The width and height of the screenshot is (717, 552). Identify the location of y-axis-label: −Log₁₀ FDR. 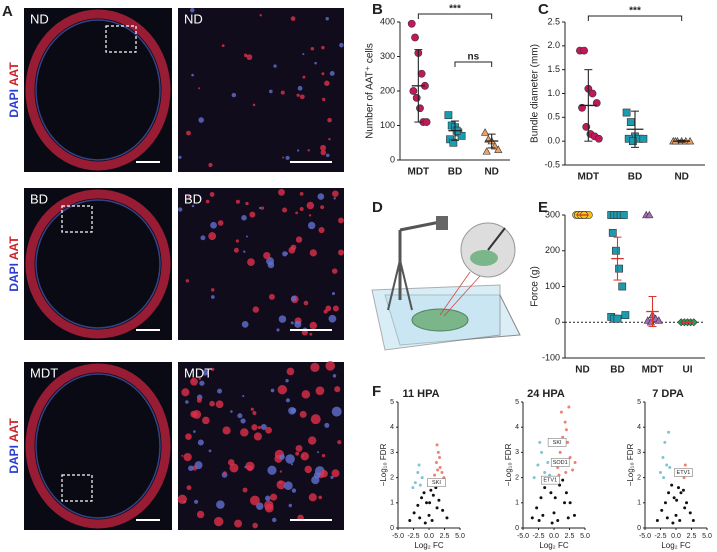
(383, 464).